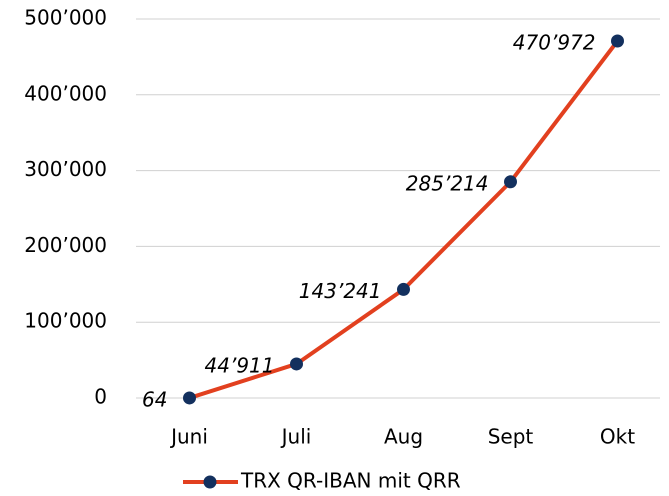  What do you see at coordinates (65, 18) in the screenshot?
I see `y-tick-label: 500’000` at bounding box center [65, 18].